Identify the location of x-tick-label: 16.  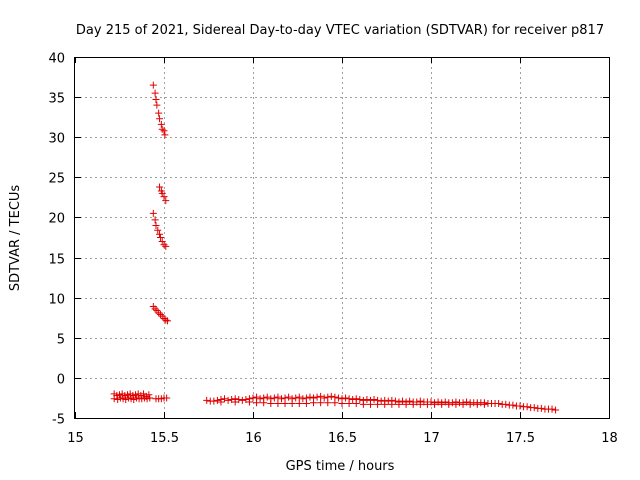
(253, 438).